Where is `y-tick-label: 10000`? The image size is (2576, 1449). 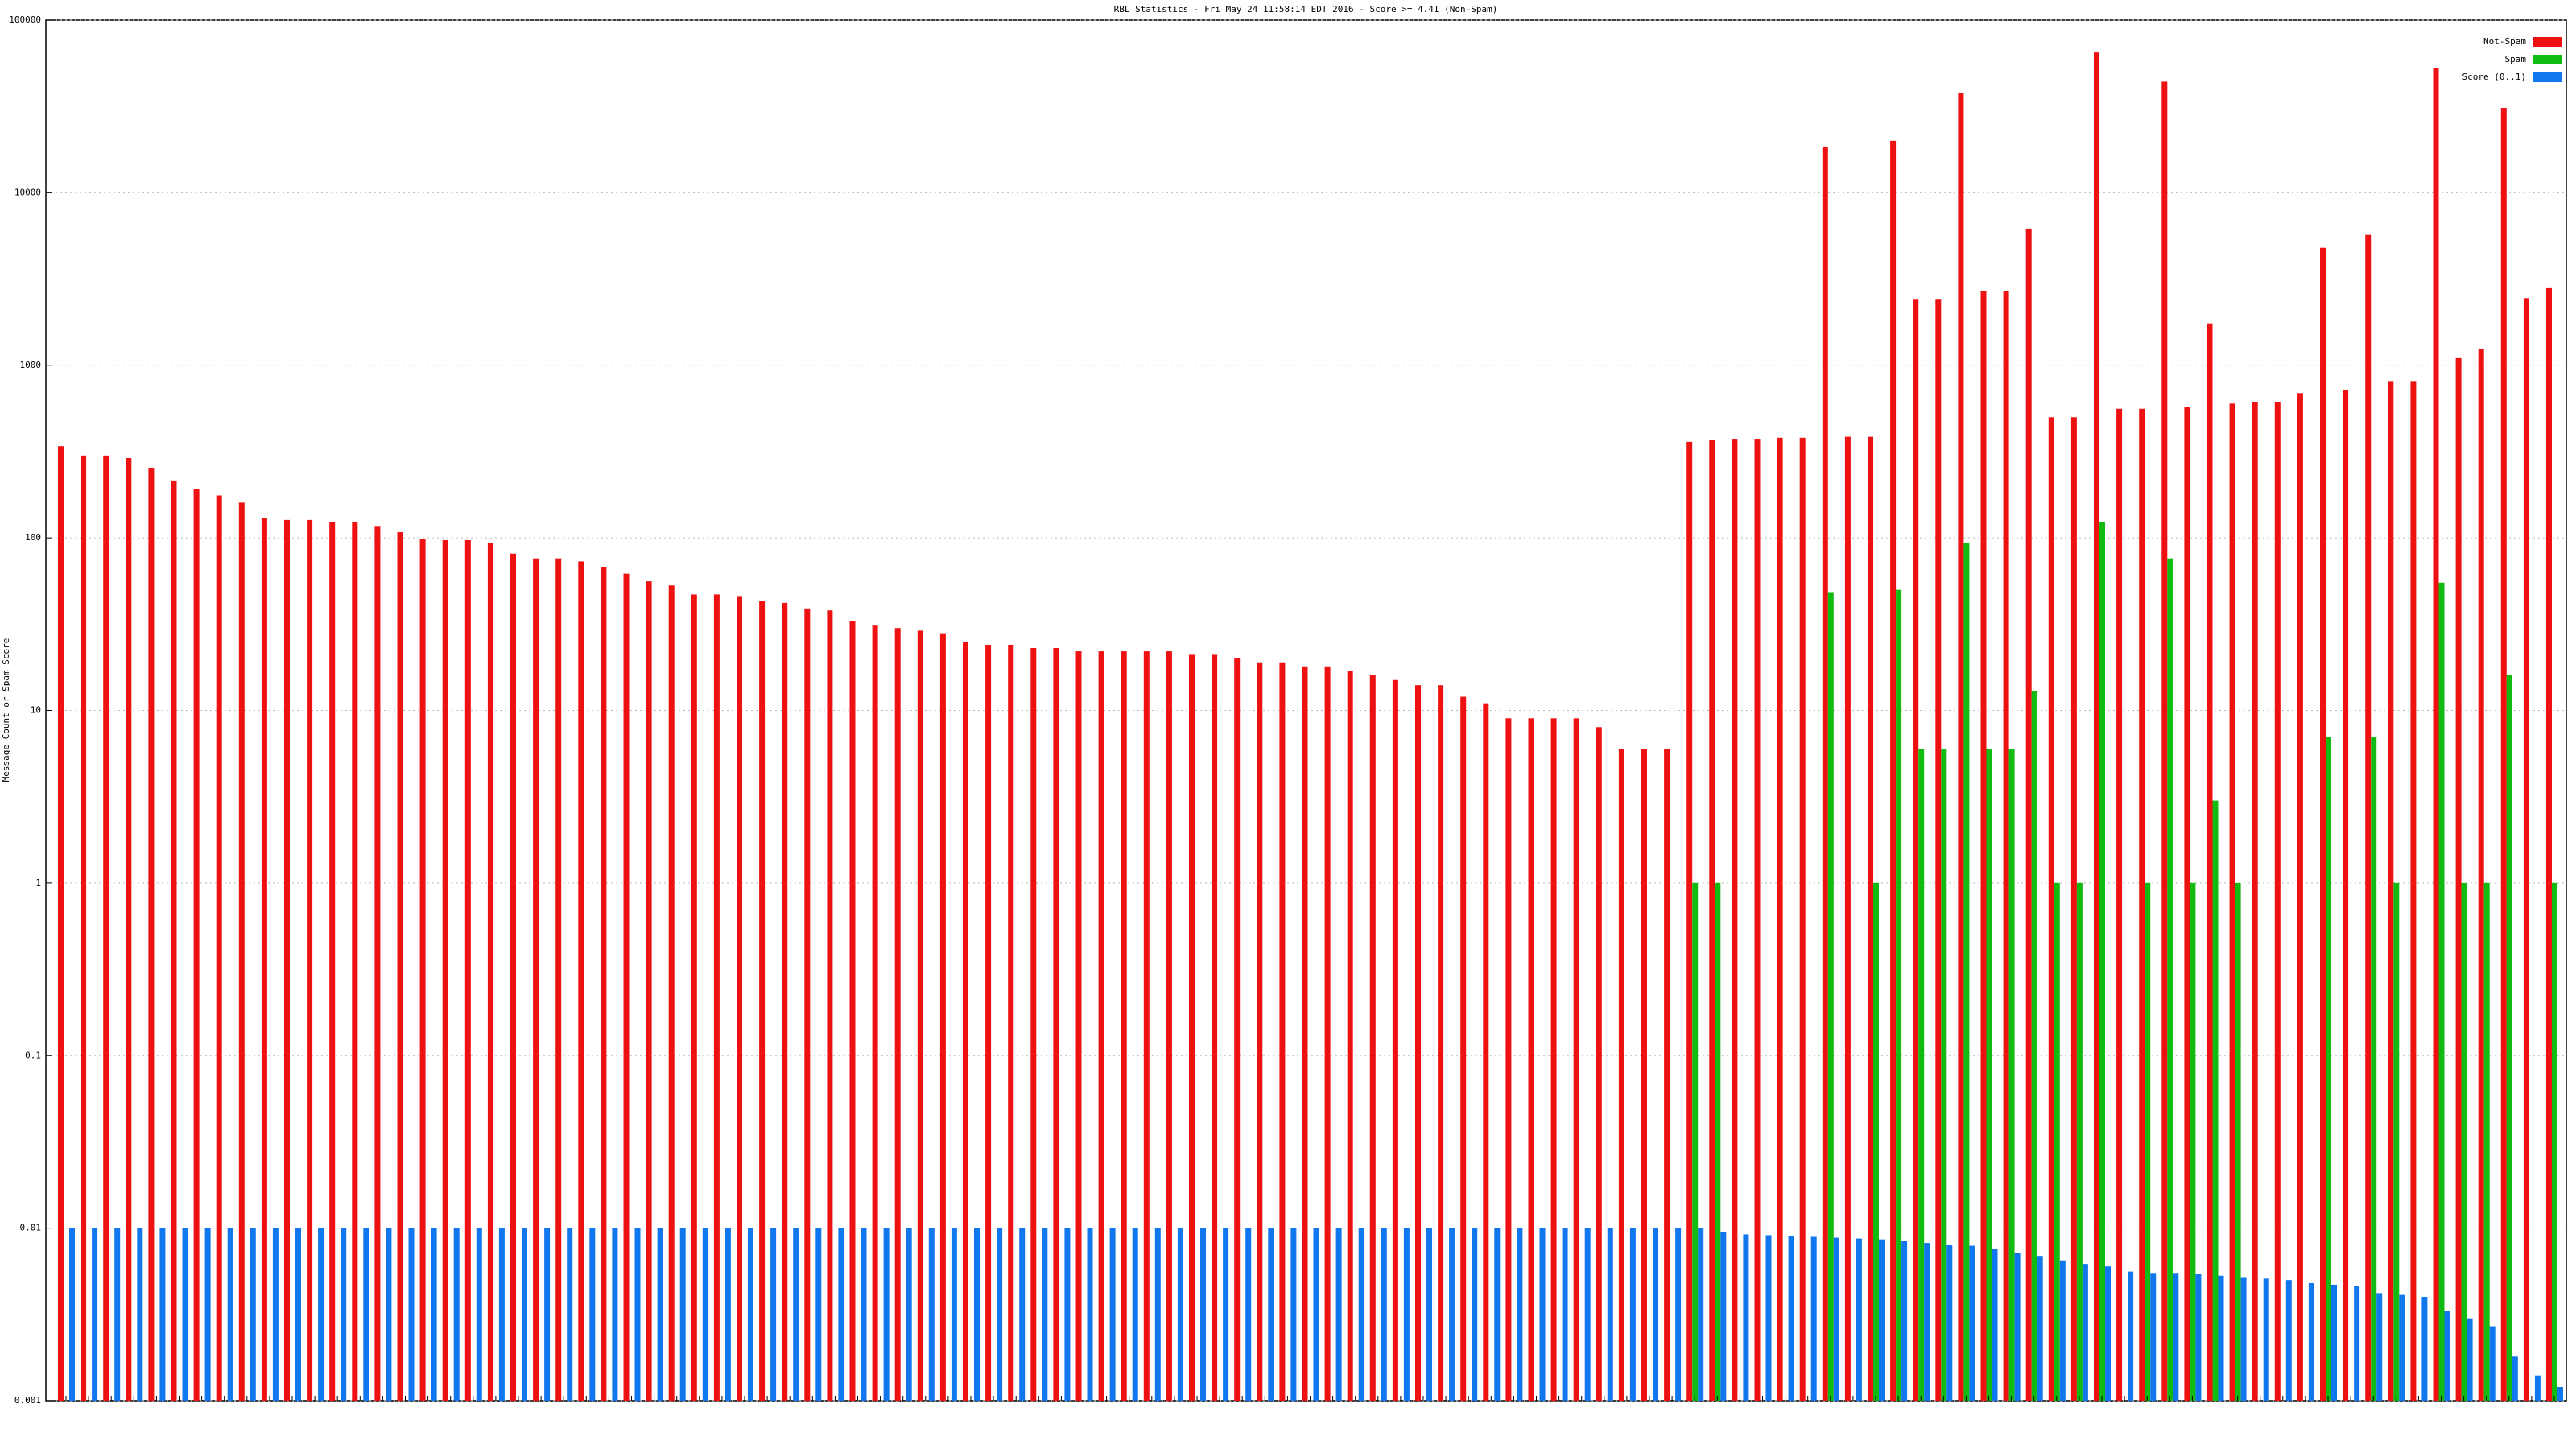 y-tick-label: 10000 is located at coordinates (27, 192).